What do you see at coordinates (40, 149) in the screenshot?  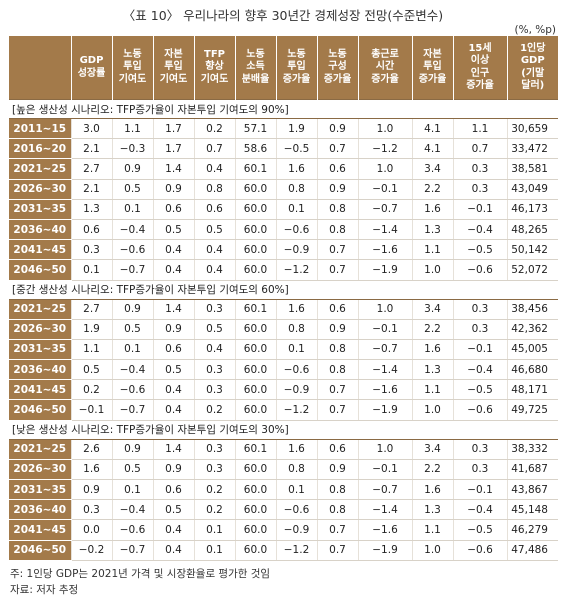 I see `period-cell: 2016∼20` at bounding box center [40, 149].